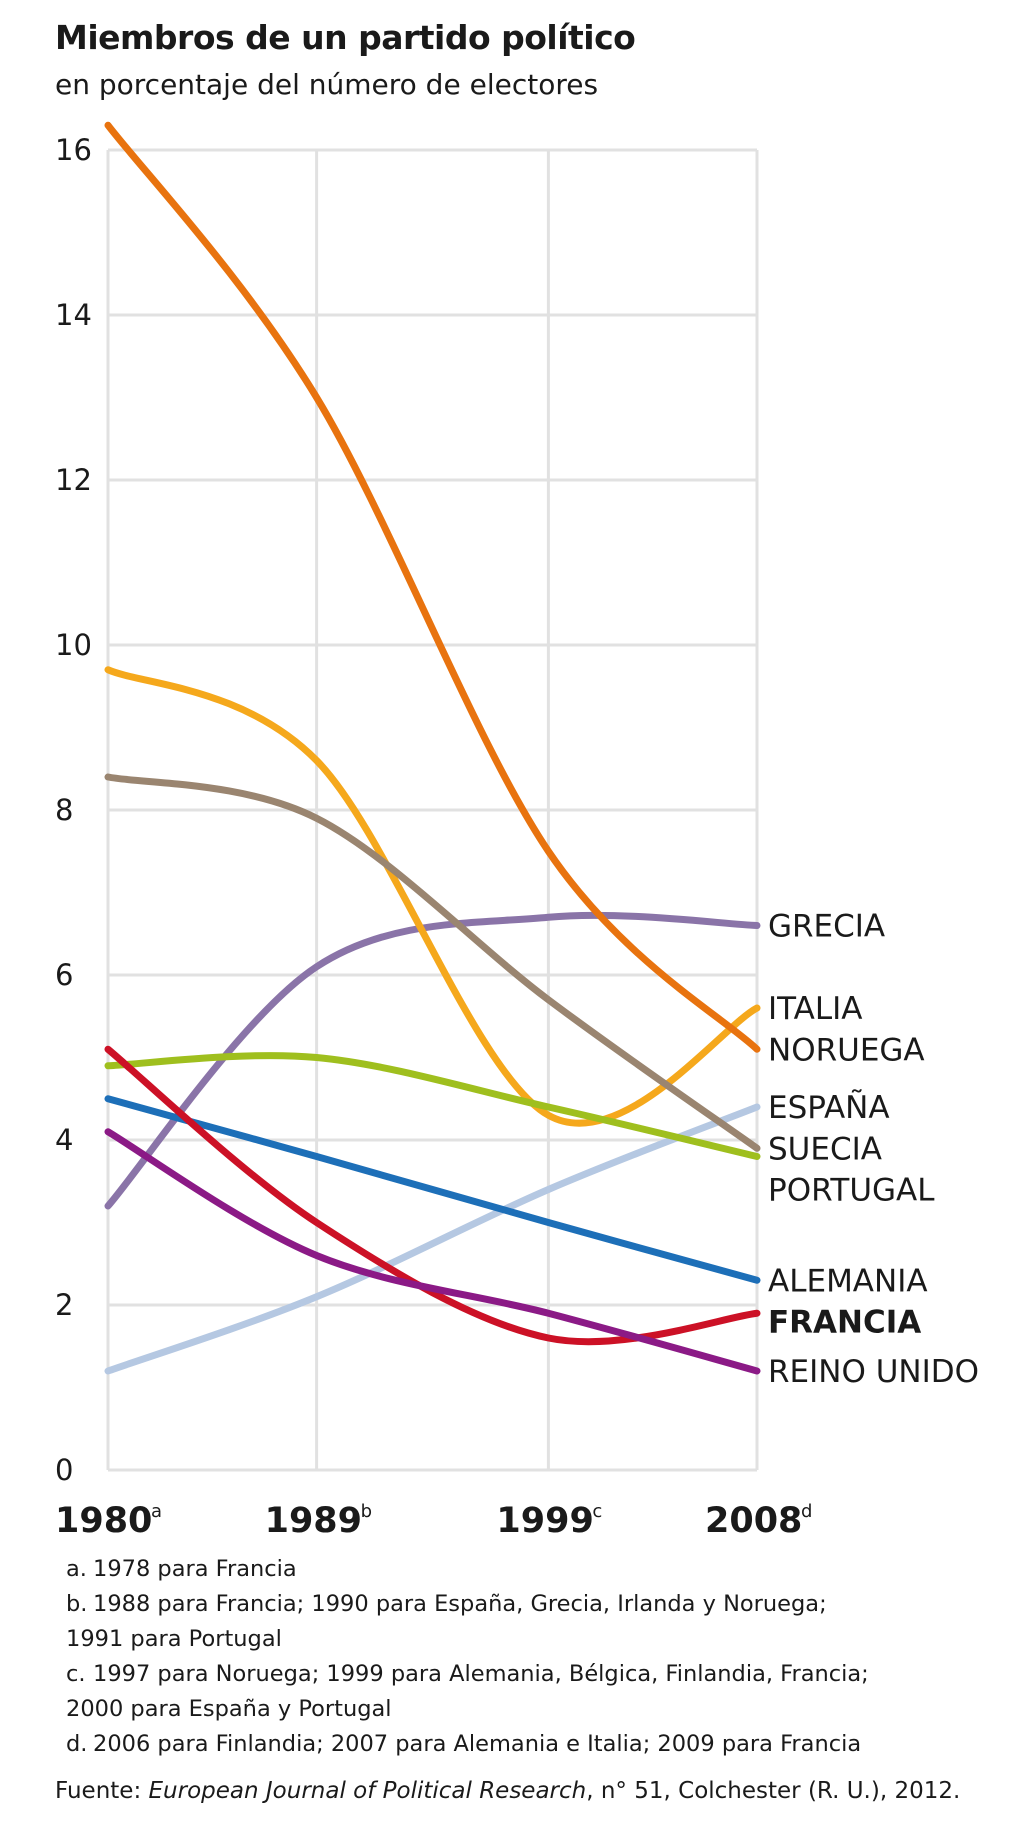  I want to click on y-tick-label: 8, so click(64, 810).